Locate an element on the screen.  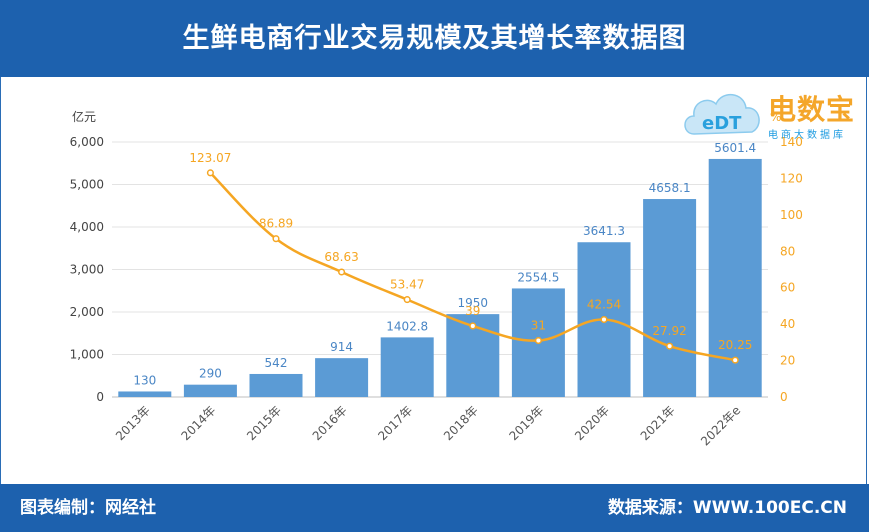
bar-value-label: 3641.3 is located at coordinates (604, 231).